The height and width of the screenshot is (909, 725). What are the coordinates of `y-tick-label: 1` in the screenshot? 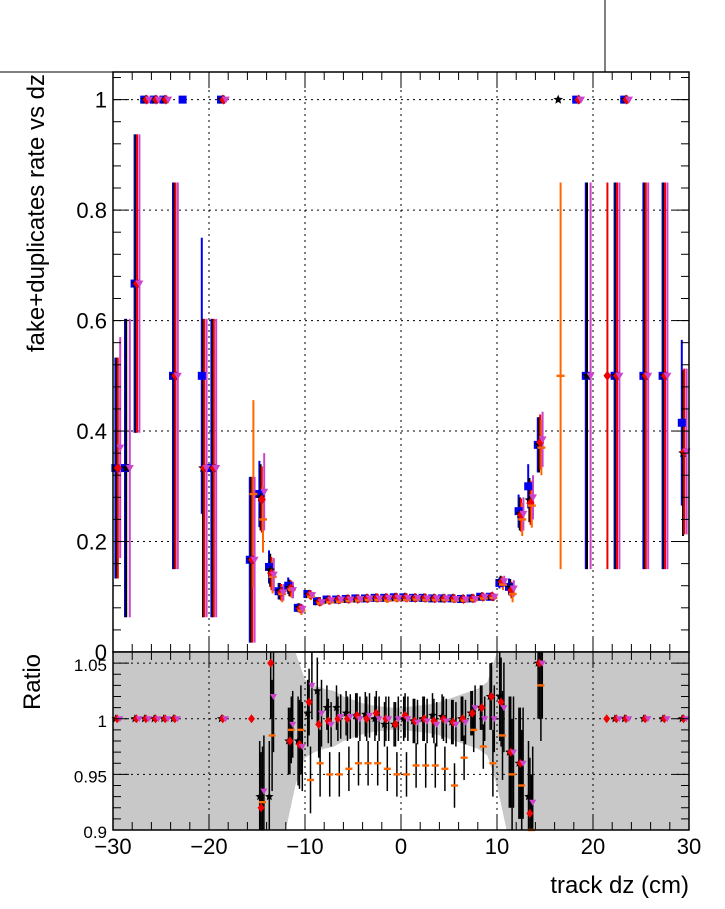 It's located at (102, 721).